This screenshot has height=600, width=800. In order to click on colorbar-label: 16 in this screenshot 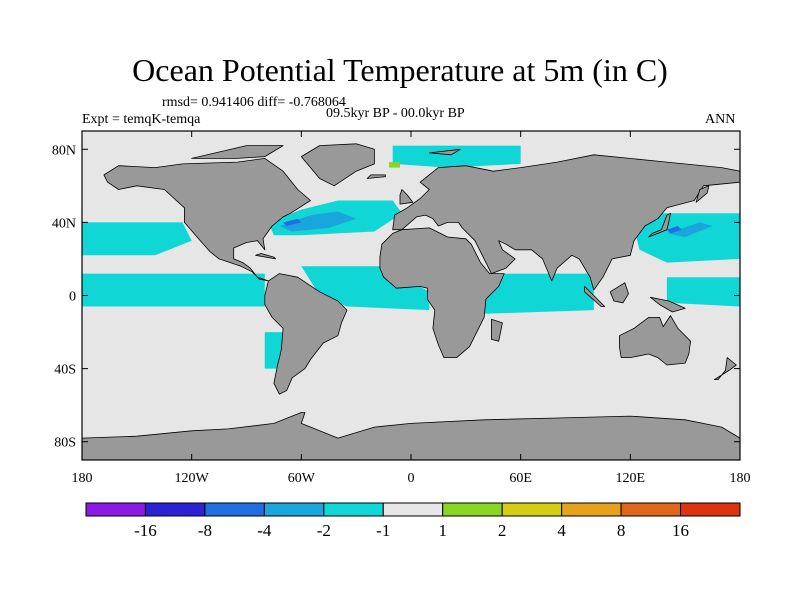, I will do `click(680, 530)`.